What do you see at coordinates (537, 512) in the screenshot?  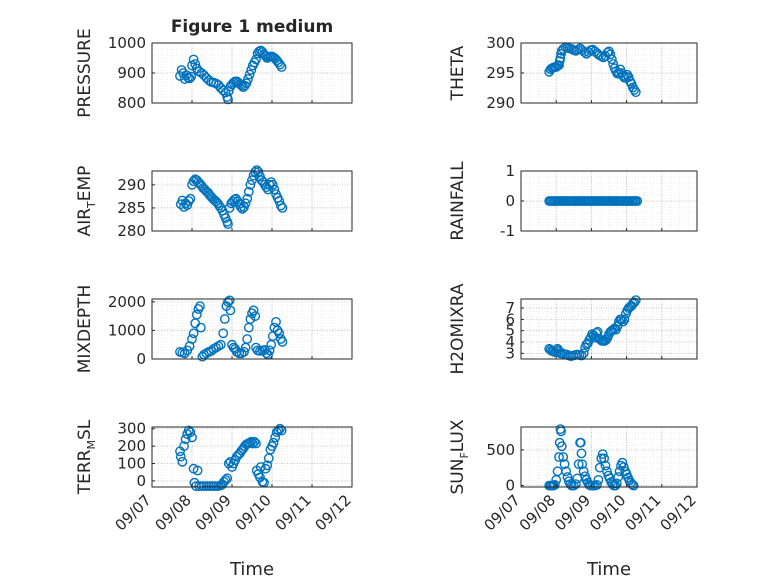 I see `x-tick-label: 09/08` at bounding box center [537, 512].